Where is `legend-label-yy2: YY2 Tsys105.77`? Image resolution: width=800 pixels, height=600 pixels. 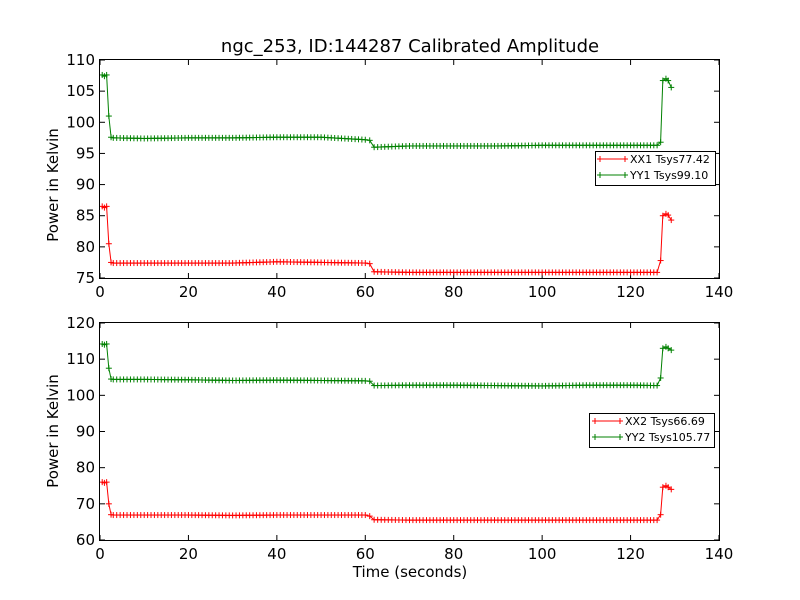 legend-label-yy2: YY2 Tsys105.77 is located at coordinates (667, 437).